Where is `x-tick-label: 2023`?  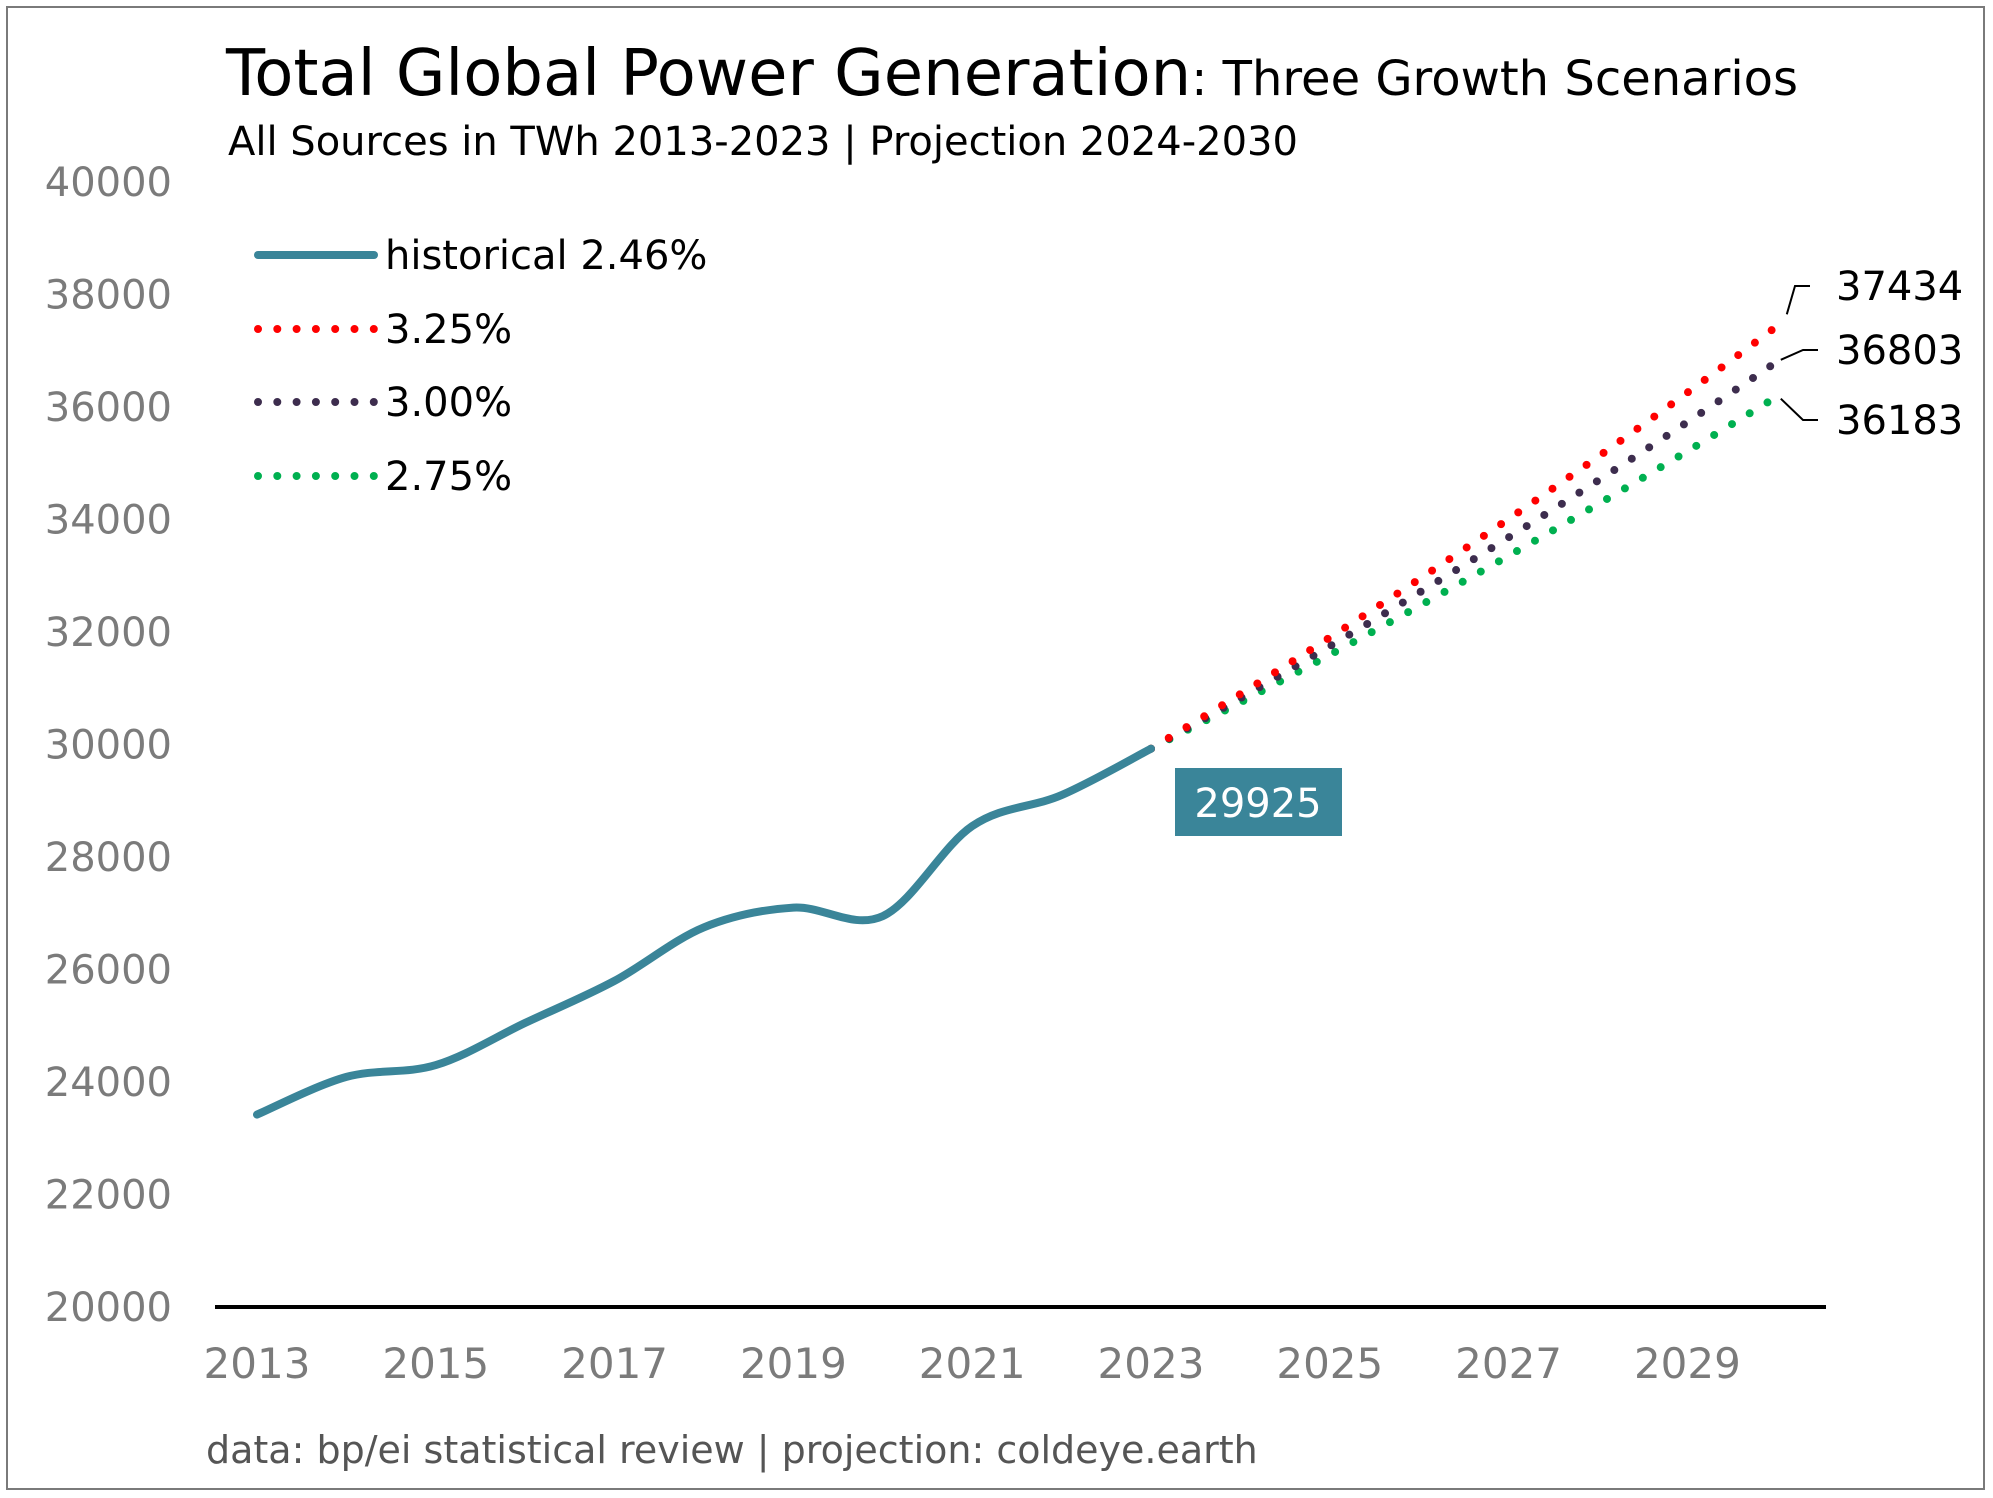
x-tick-label: 2023 is located at coordinates (1151, 1363).